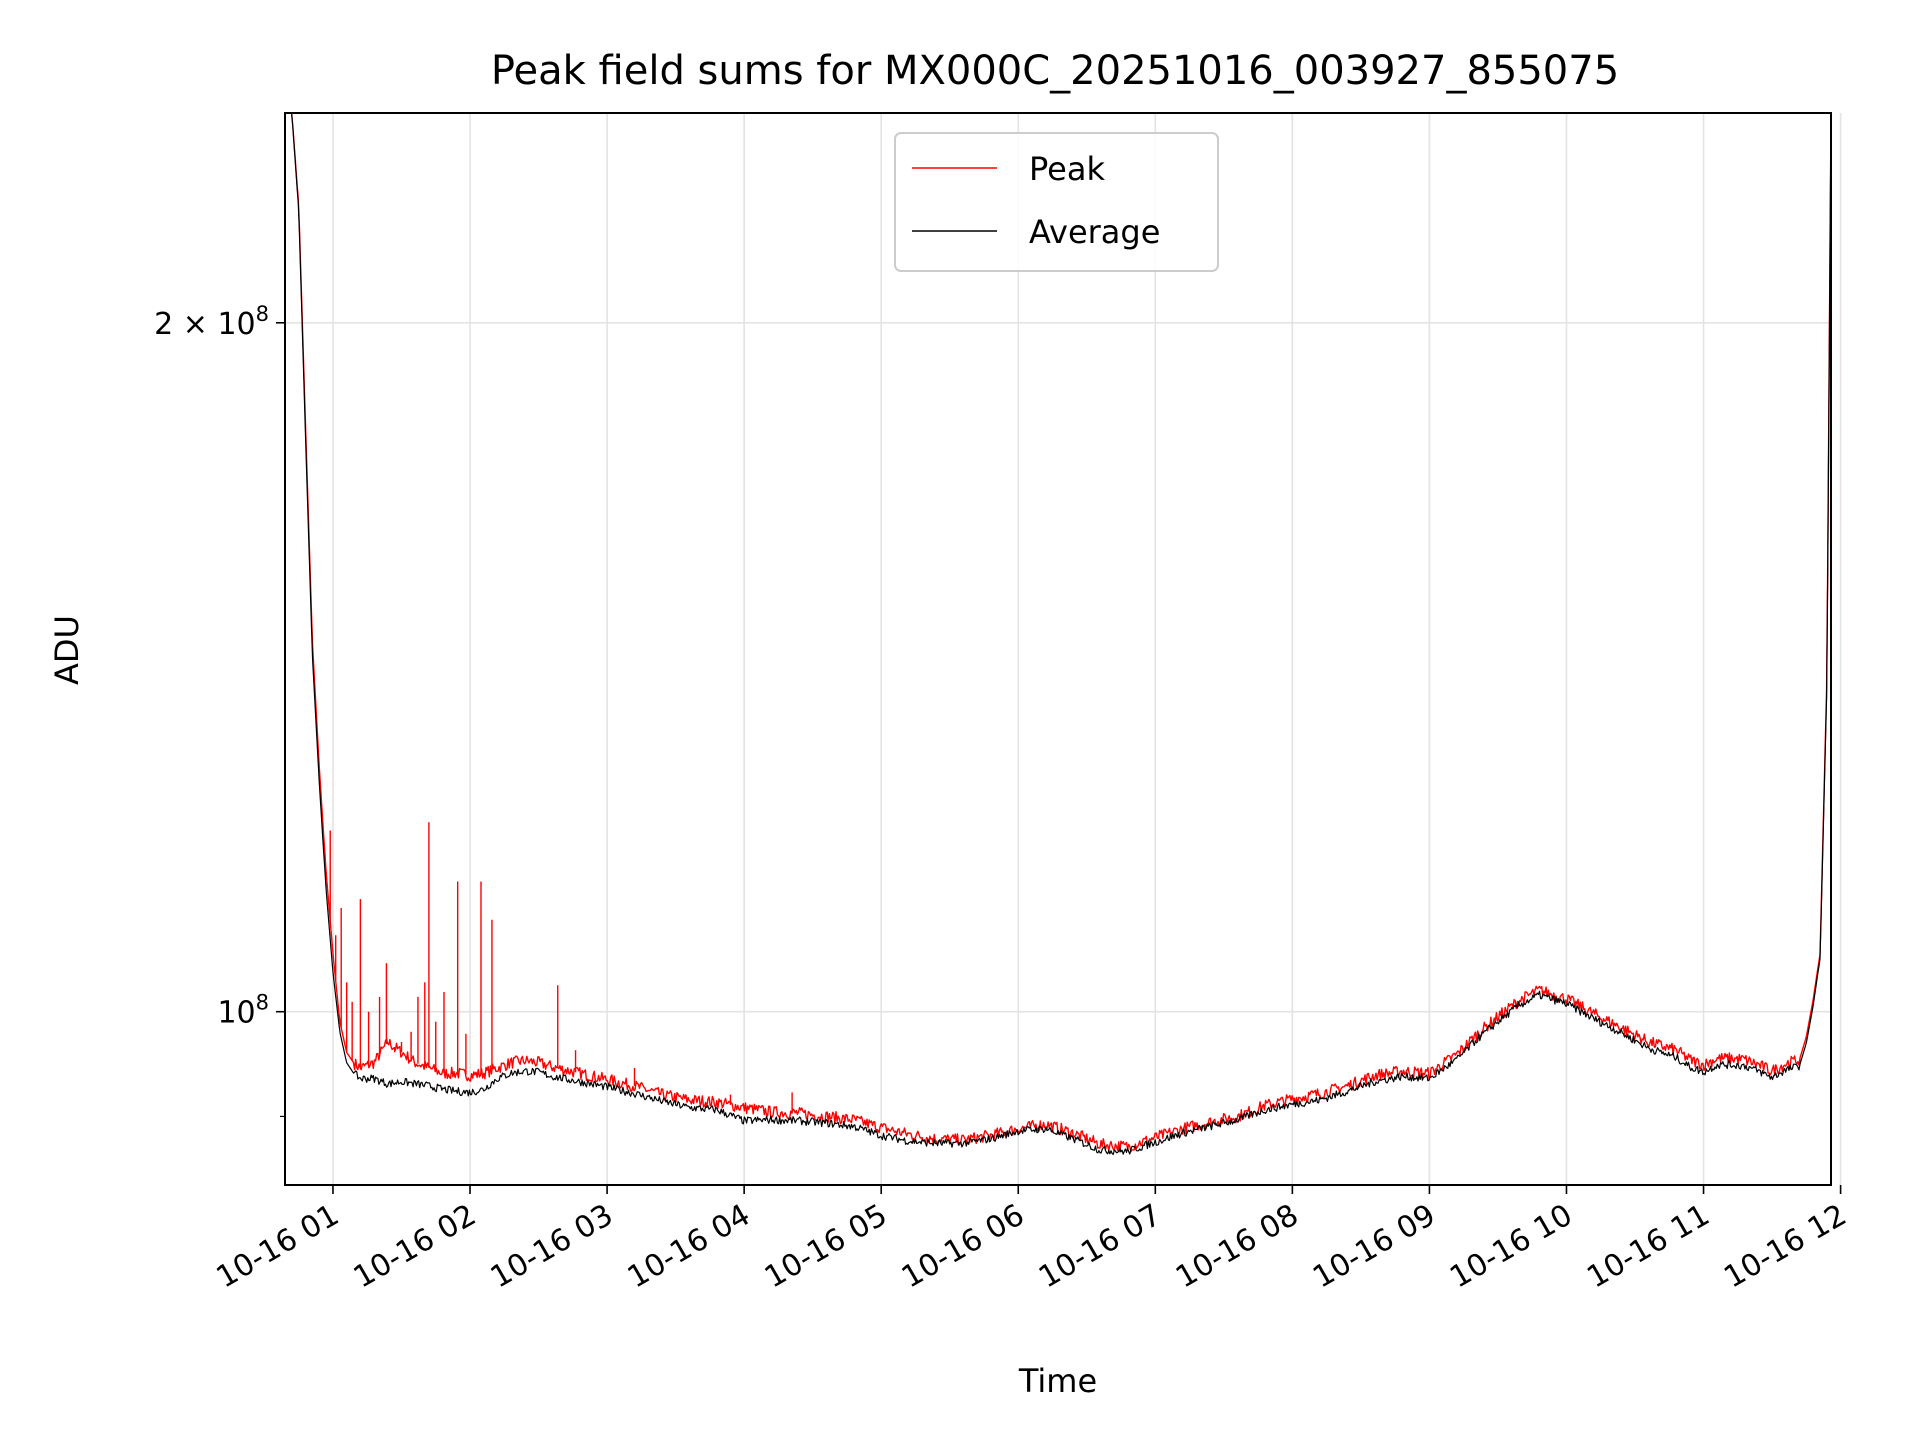 Image resolution: width=1920 pixels, height=1440 pixels. I want to click on x-tick-label: 10-16 01, so click(278, 1247).